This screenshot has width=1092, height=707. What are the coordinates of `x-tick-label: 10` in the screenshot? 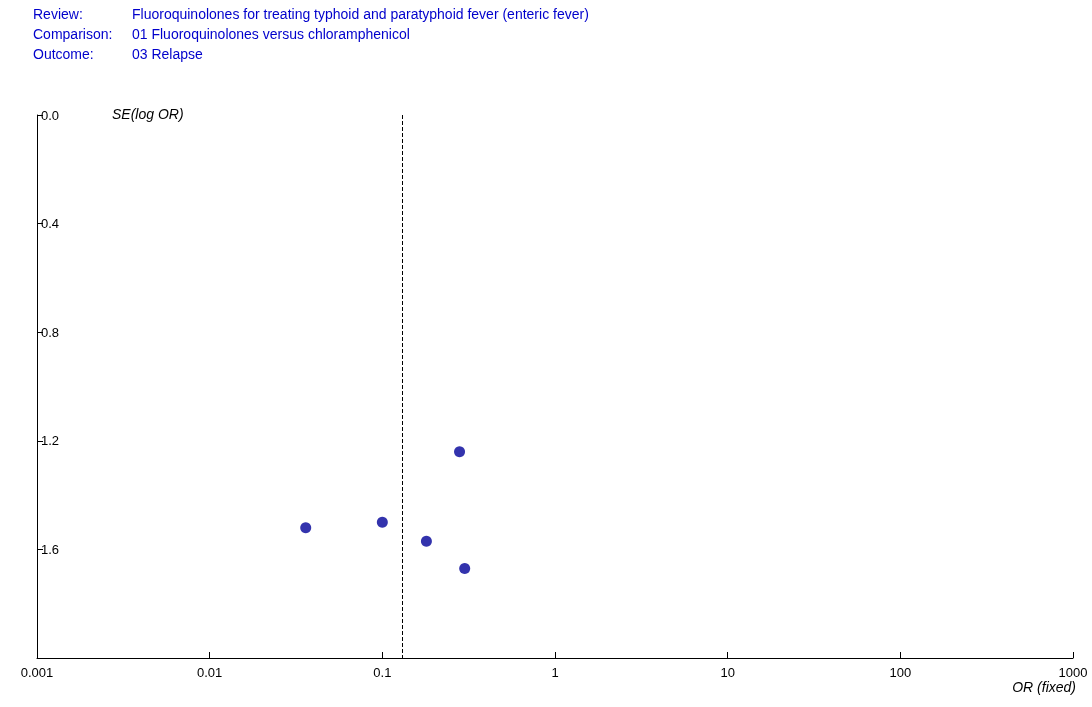 It's located at (727, 672).